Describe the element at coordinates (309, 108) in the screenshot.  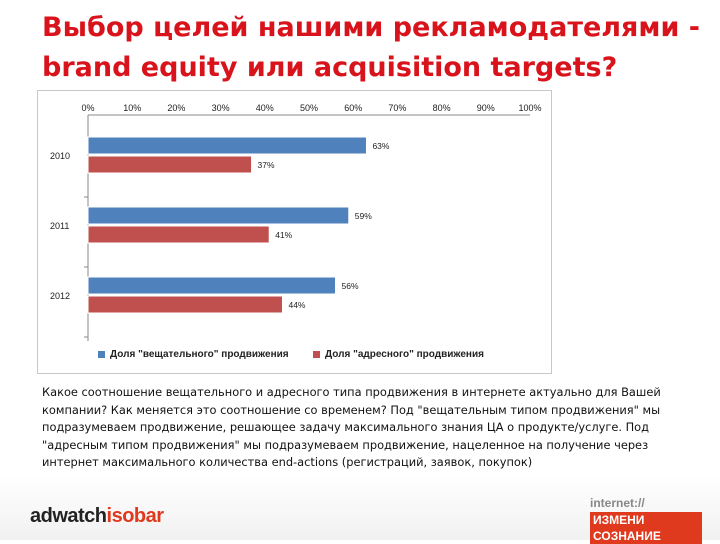
I see `x-tick-label: 50%` at that location.